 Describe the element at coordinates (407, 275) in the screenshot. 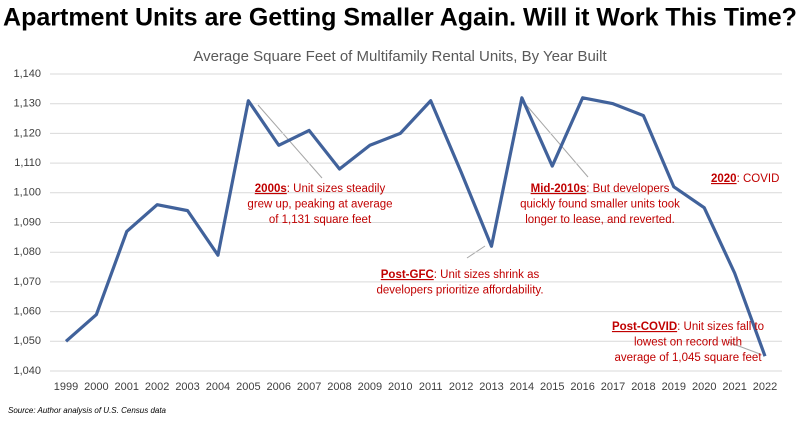

I see `annotation-label: Post-GFC` at that location.